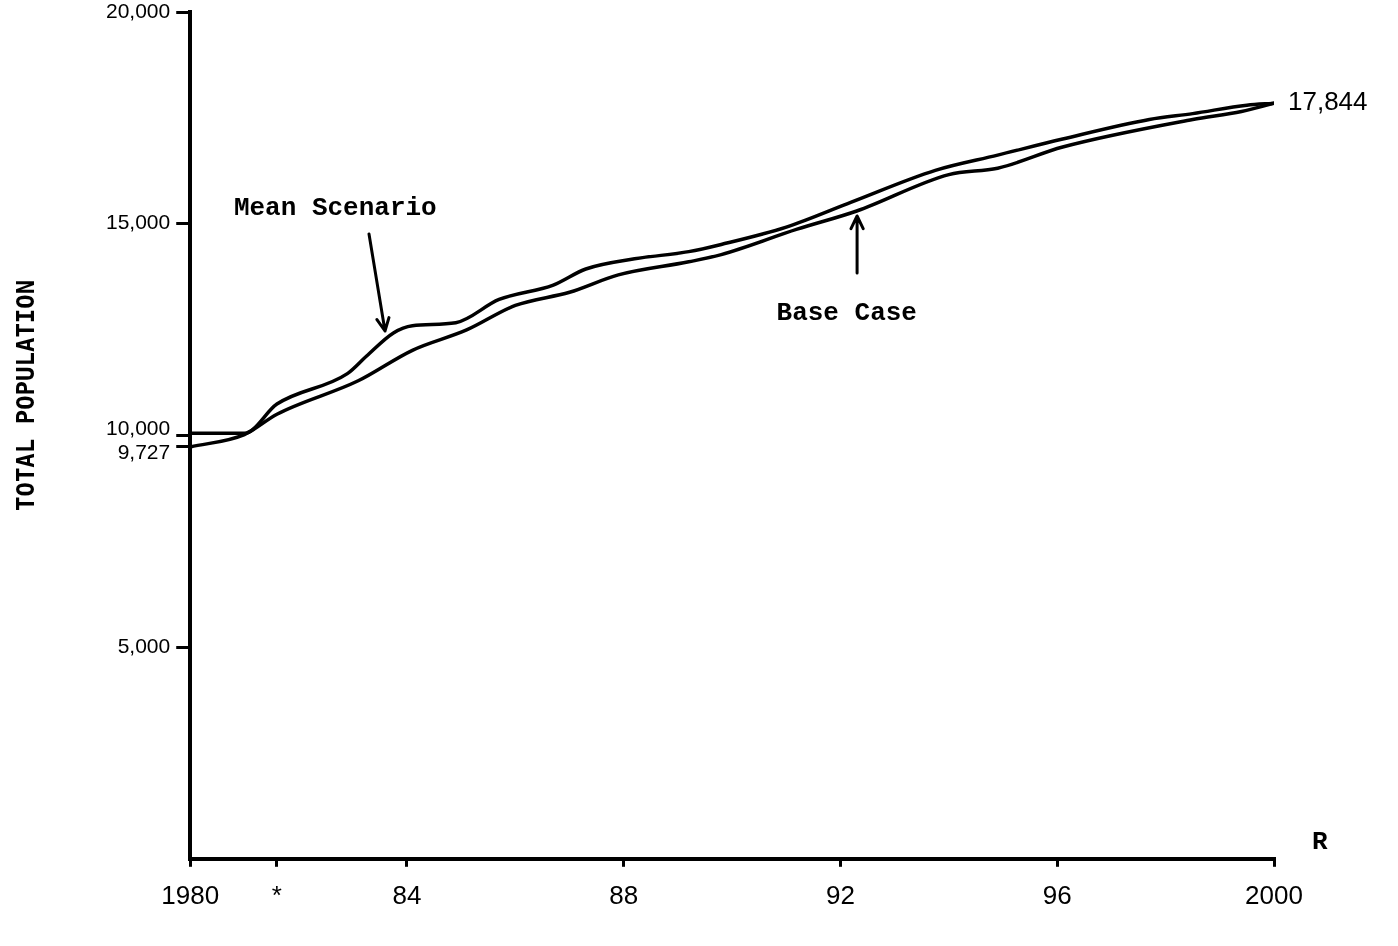  Describe the element at coordinates (144, 451) in the screenshot. I see `y-tick-label: 9,727` at that location.